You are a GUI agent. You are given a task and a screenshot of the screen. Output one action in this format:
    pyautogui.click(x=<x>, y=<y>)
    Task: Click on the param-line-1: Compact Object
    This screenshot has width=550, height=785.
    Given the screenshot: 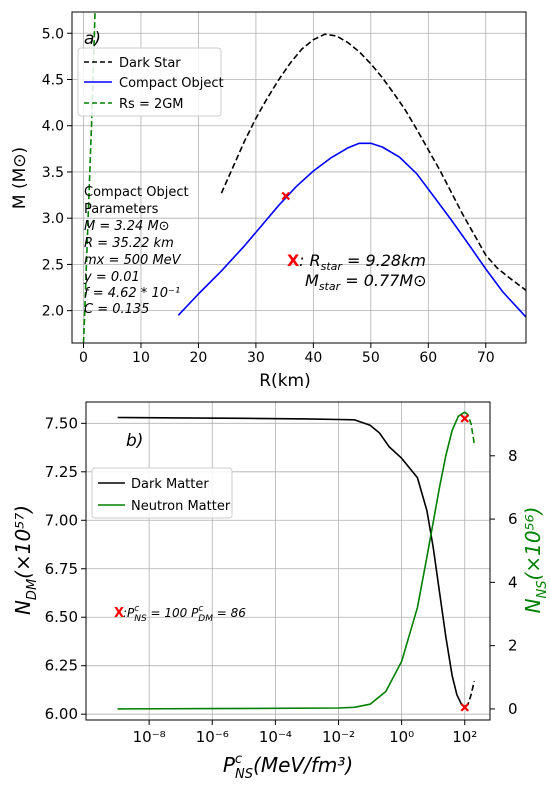 What is the action you would take?
    pyautogui.click(x=136, y=192)
    